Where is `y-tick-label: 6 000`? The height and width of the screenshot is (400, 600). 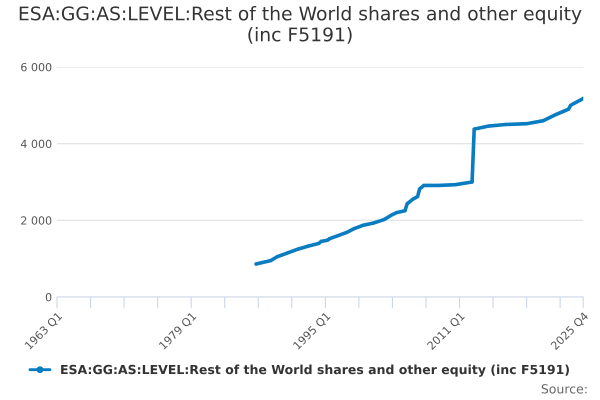
y-tick-label: 6 000 is located at coordinates (36, 67).